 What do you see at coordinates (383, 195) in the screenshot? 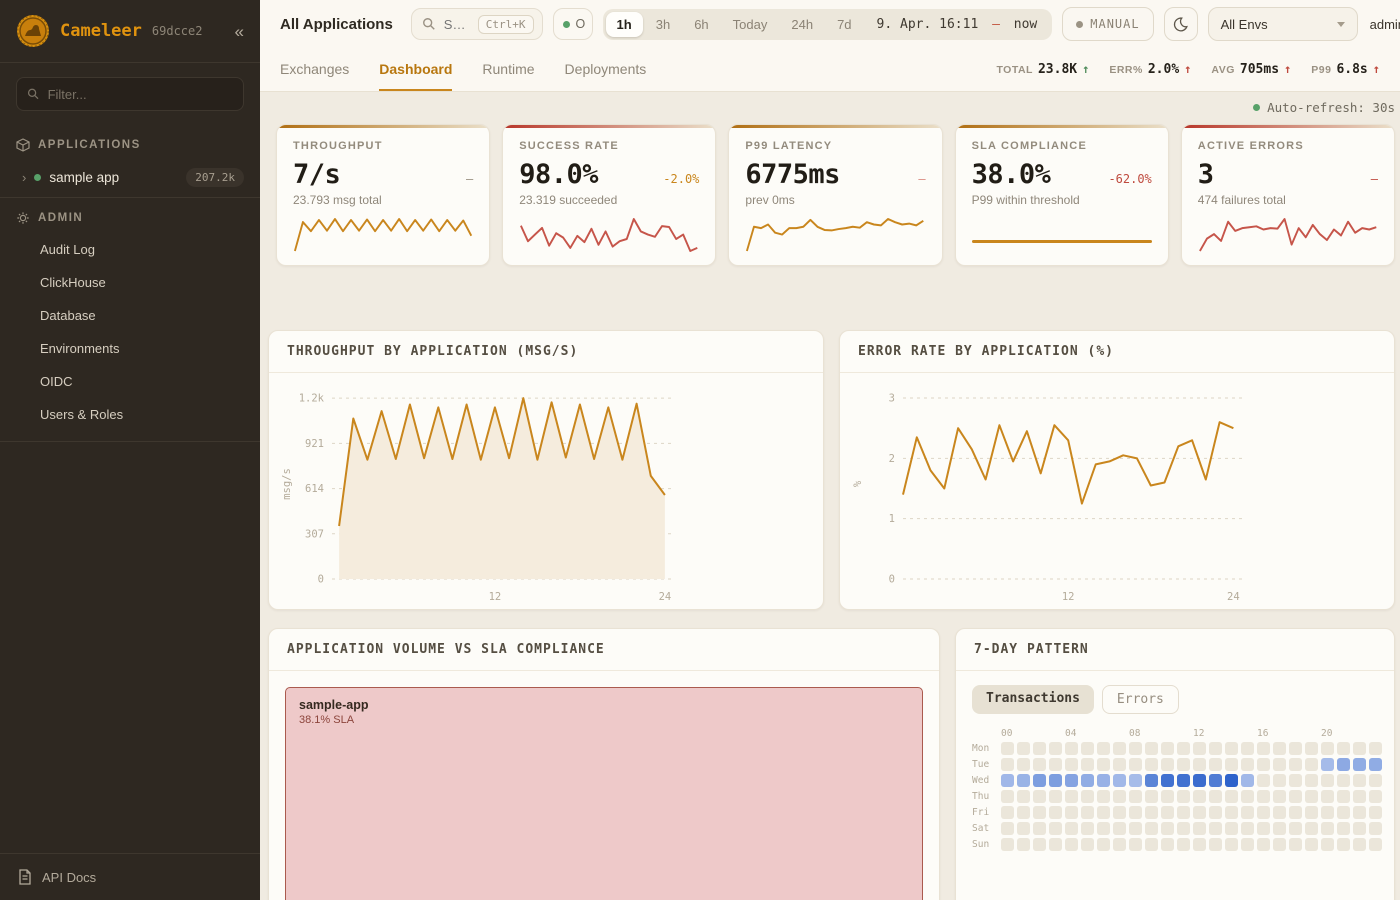
I see `kpi-card-throughput: THROUGHPUT 7/s – 23.793 msg total` at bounding box center [383, 195].